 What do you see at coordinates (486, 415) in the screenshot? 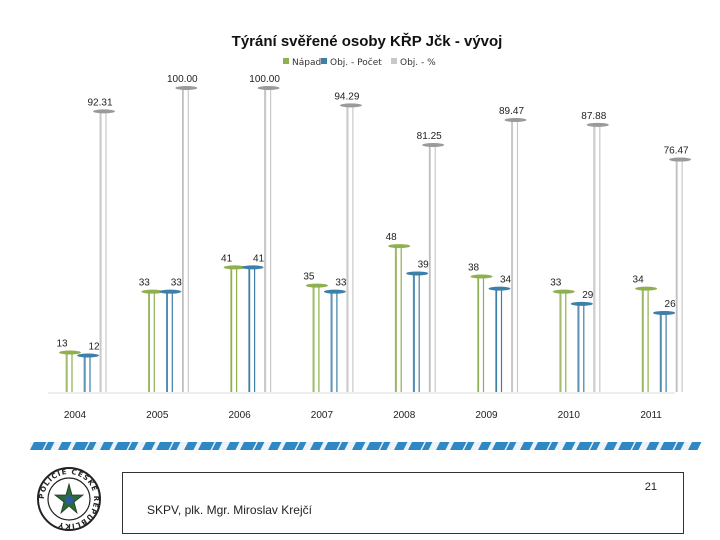
I see `x-tick-label: 2009` at bounding box center [486, 415].